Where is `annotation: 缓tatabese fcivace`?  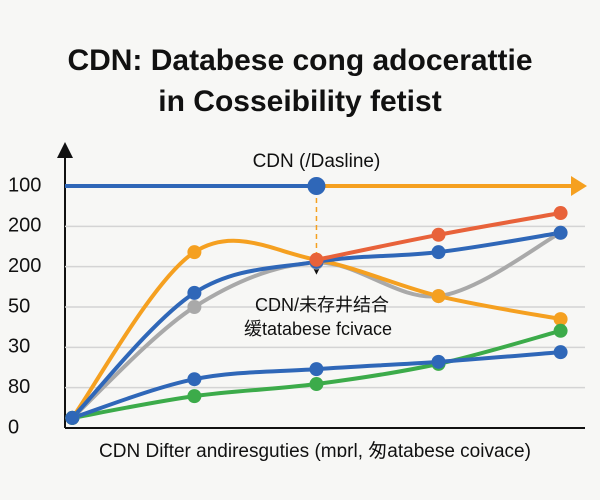
annotation: 缓tatabese fcivace is located at coordinates (318, 329).